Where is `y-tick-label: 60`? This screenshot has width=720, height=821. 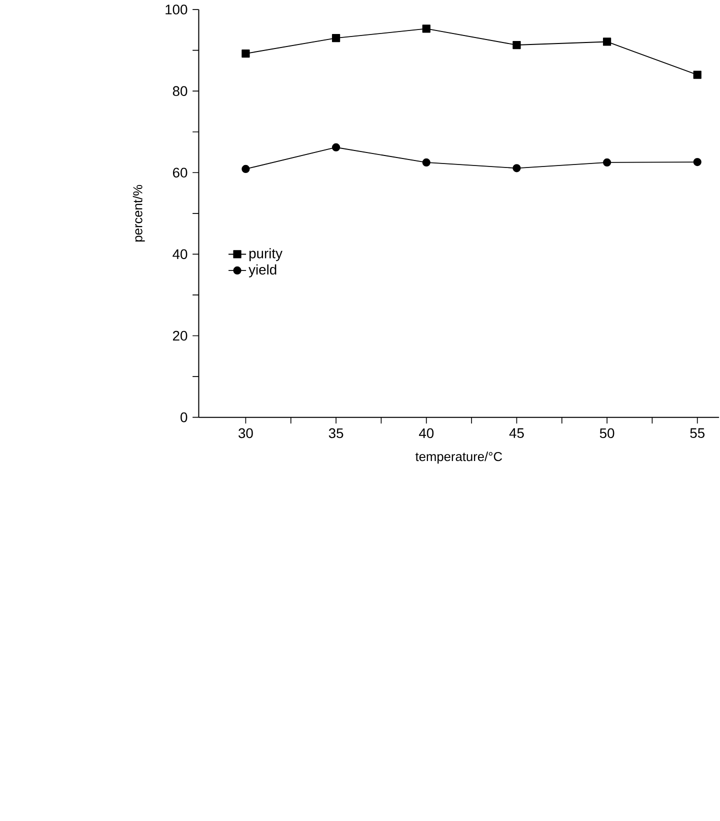 y-tick-label: 60 is located at coordinates (180, 173).